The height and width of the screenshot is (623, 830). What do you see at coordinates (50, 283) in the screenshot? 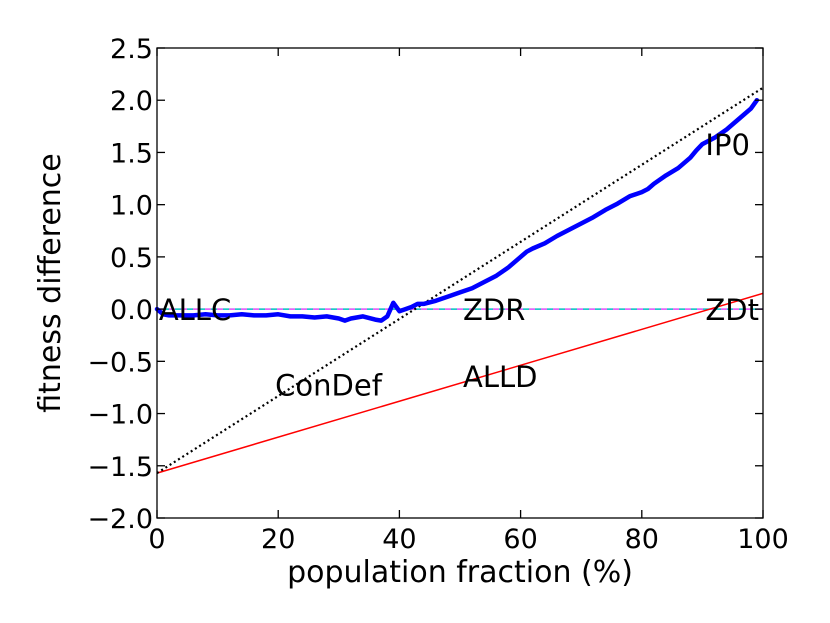
I see `y-axis-title: fitness difference` at bounding box center [50, 283].